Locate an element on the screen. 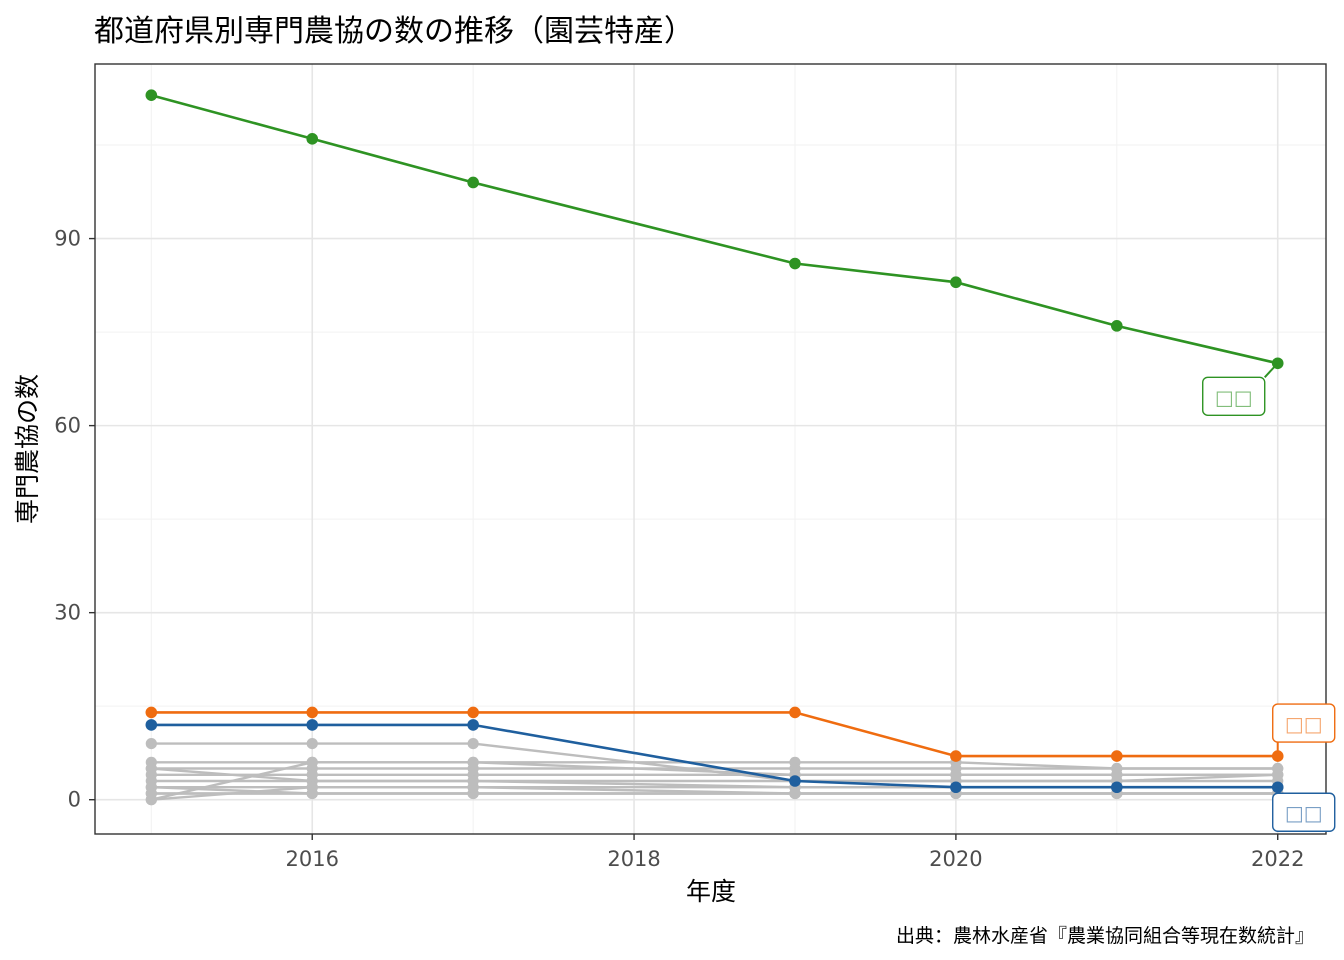 The height and width of the screenshot is (960, 1344). y-tick-label: 0 is located at coordinates (74, 800).